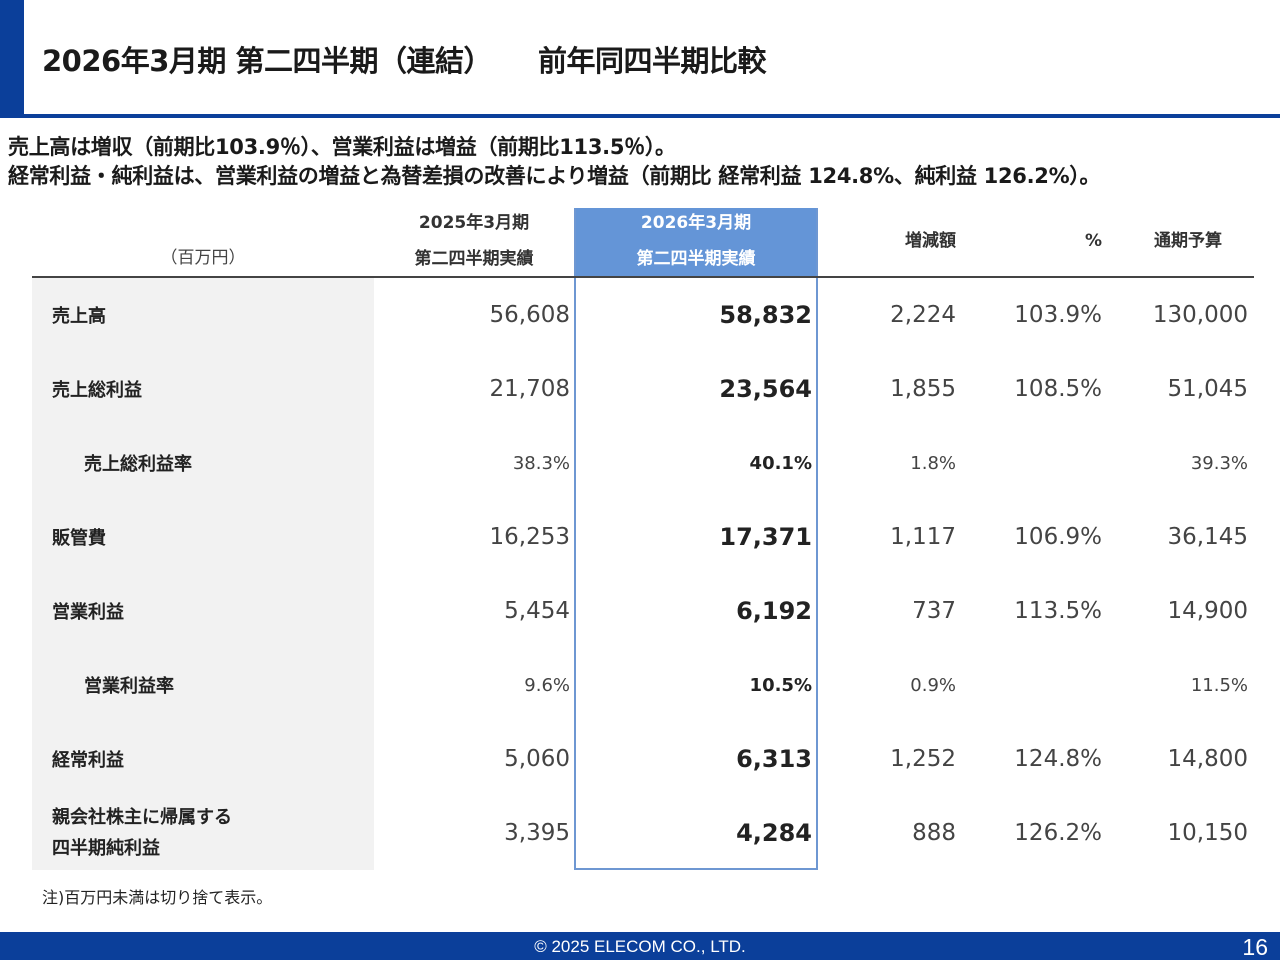 The height and width of the screenshot is (960, 1280). What do you see at coordinates (780, 463) in the screenshot?
I see `cell-current: 40.1%` at bounding box center [780, 463].